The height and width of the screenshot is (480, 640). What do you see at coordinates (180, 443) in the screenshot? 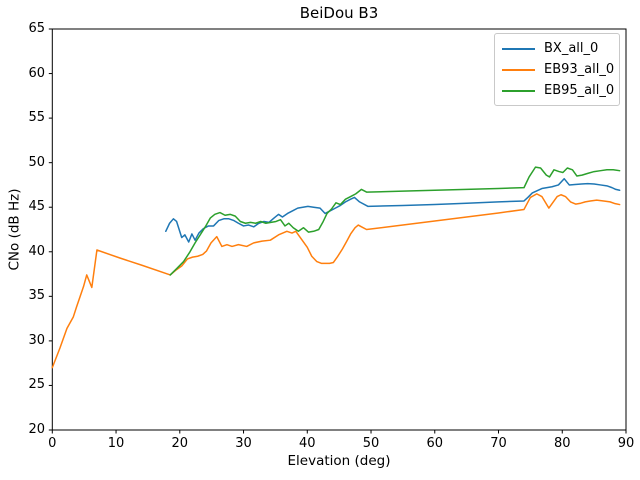
I see `x-tick-label: 20` at bounding box center [180, 443].